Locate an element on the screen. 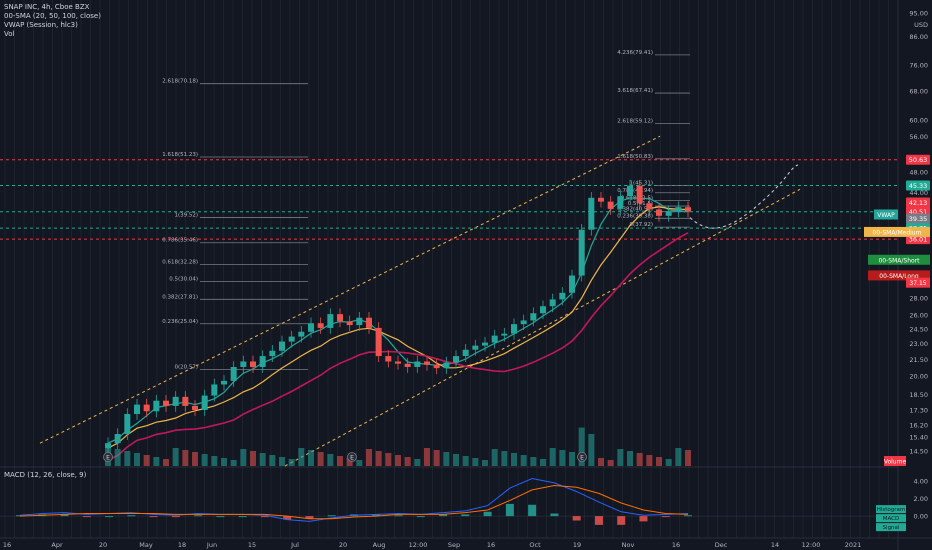 The width and height of the screenshot is (932, 550). macd-label: Signal is located at coordinates (891, 528).